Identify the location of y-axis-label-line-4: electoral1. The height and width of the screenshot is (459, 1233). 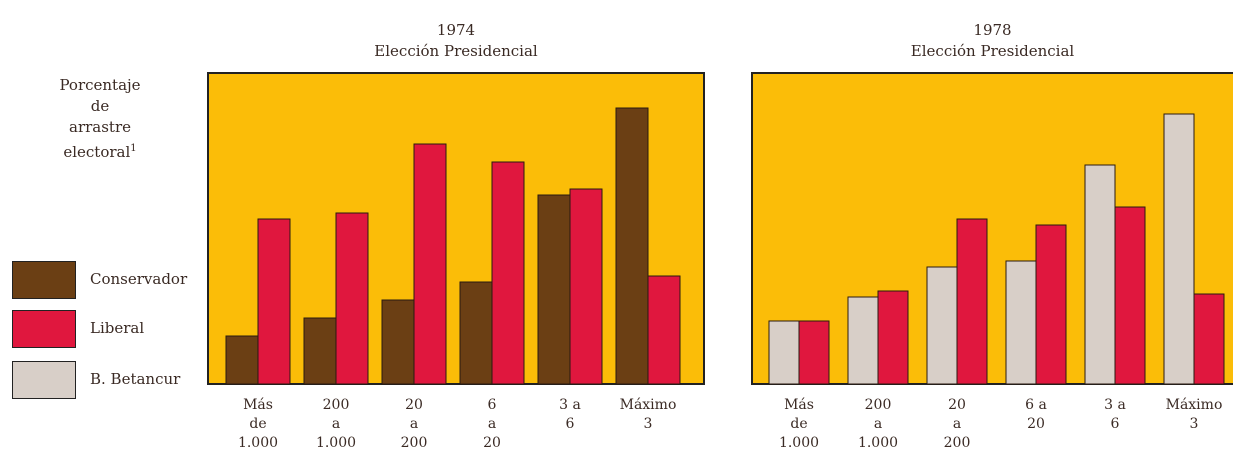
(100, 150).